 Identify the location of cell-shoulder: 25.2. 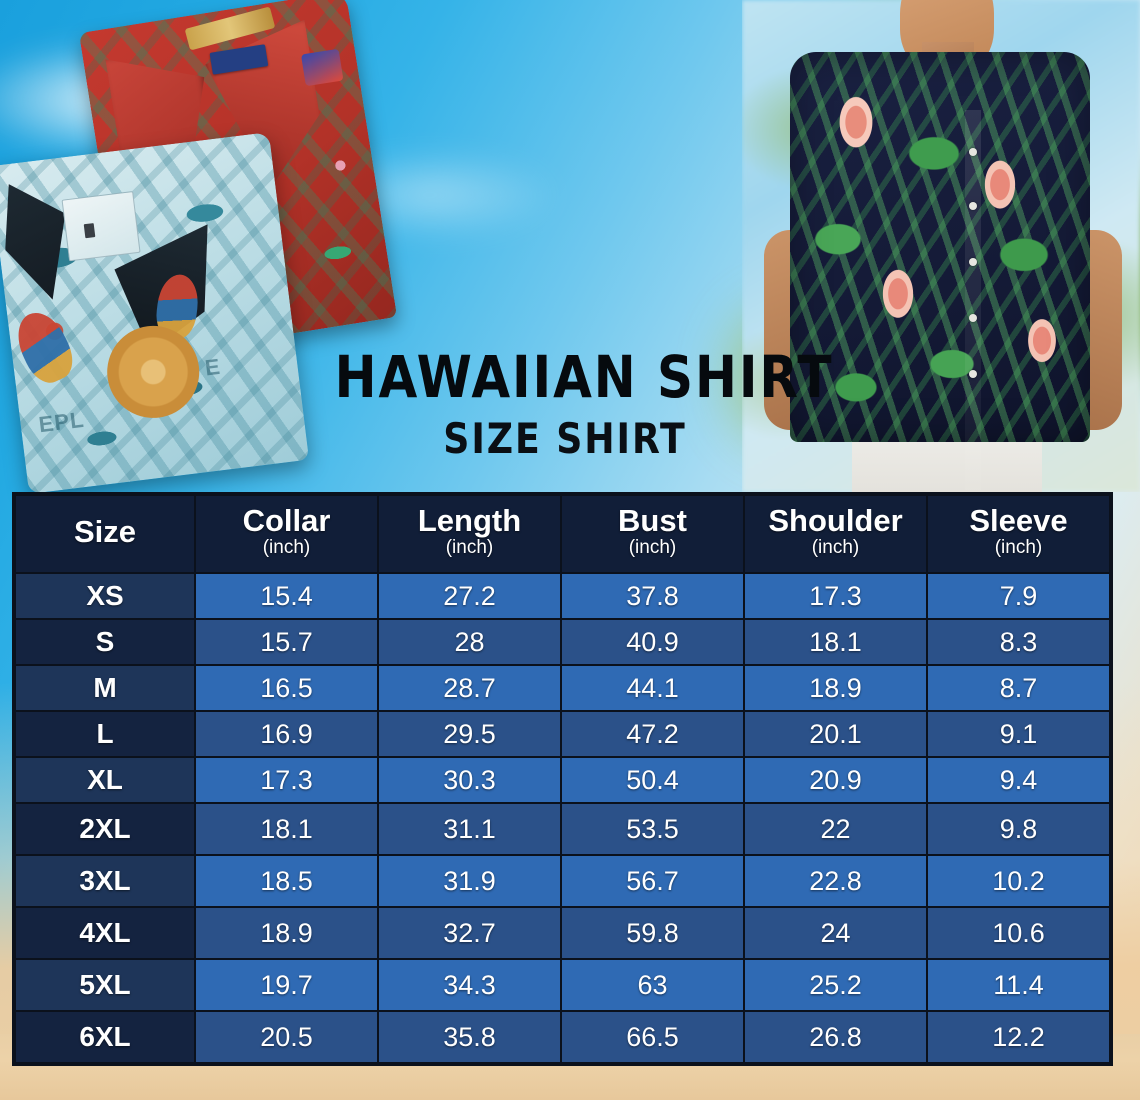
(835, 985).